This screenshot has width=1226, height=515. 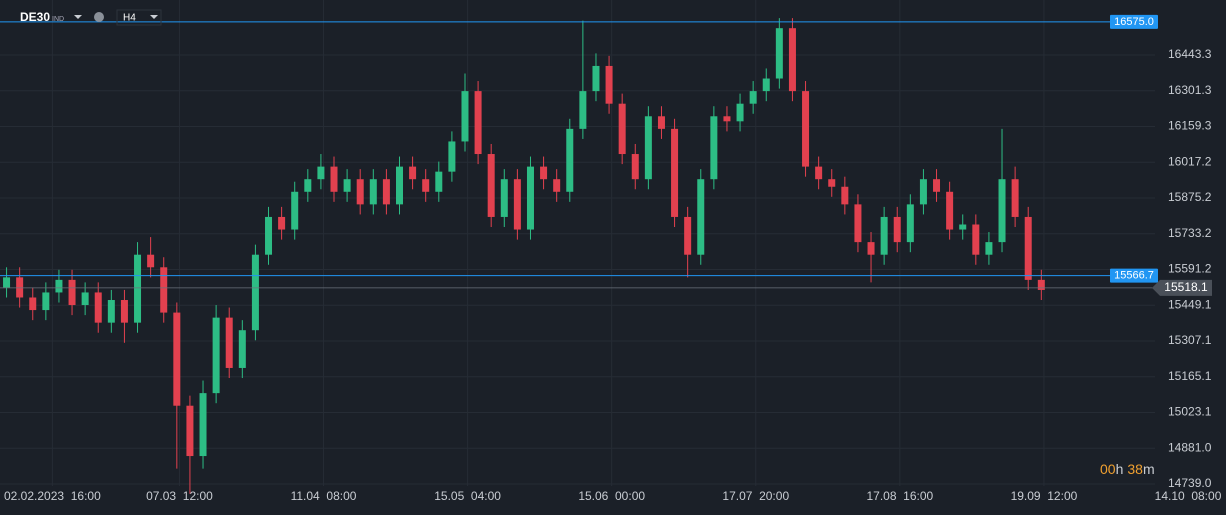 I want to click on timer-h: h, so click(x=1120, y=469).